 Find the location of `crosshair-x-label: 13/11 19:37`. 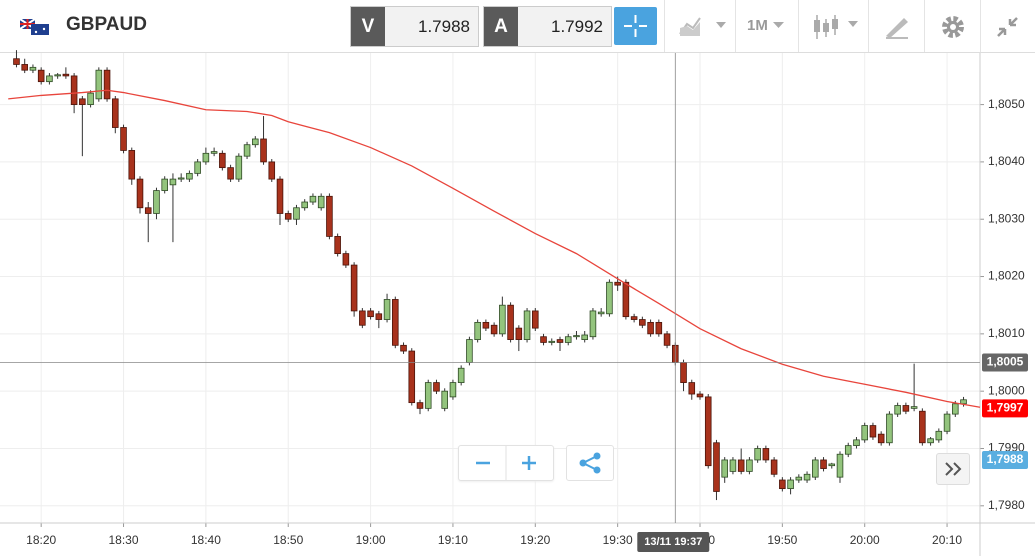

crosshair-x-label: 13/11 19:37 is located at coordinates (673, 542).